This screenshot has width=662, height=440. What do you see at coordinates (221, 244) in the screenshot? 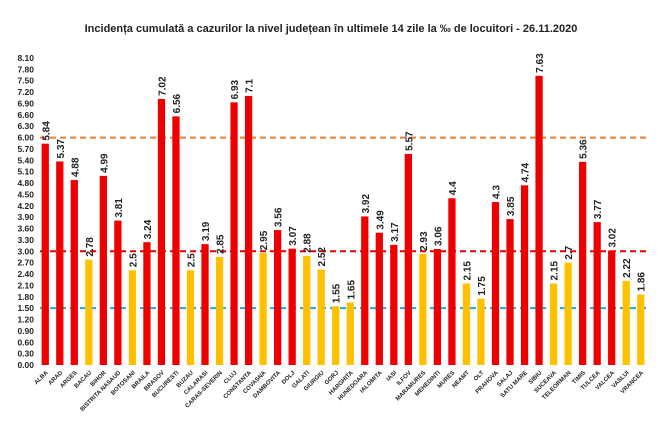
I see `data-label: 2.85` at bounding box center [221, 244].